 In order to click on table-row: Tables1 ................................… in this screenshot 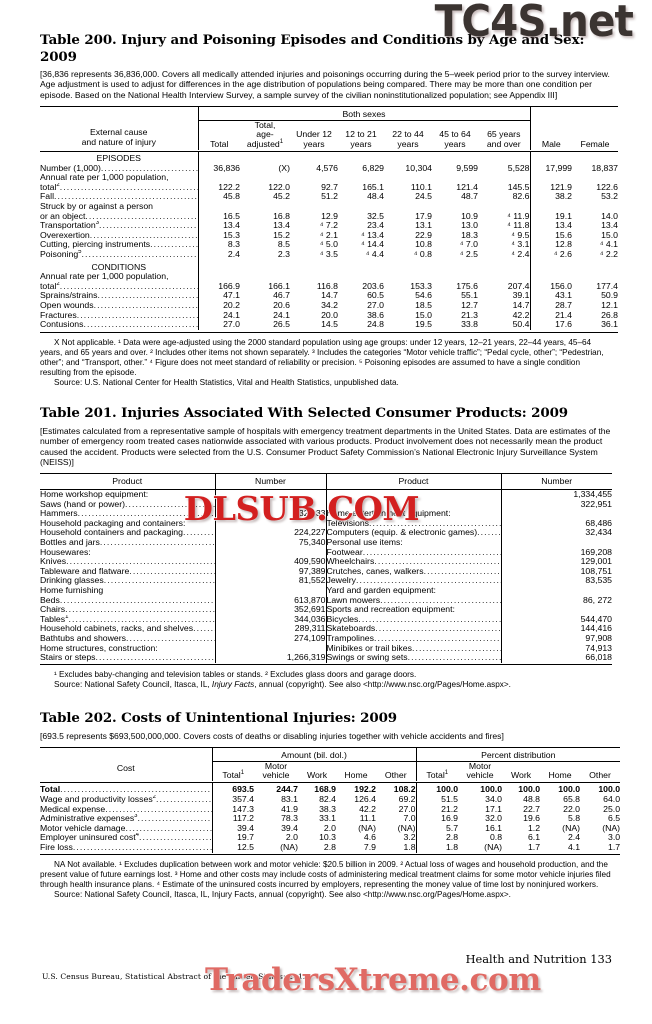, I will do `click(326, 619)`.